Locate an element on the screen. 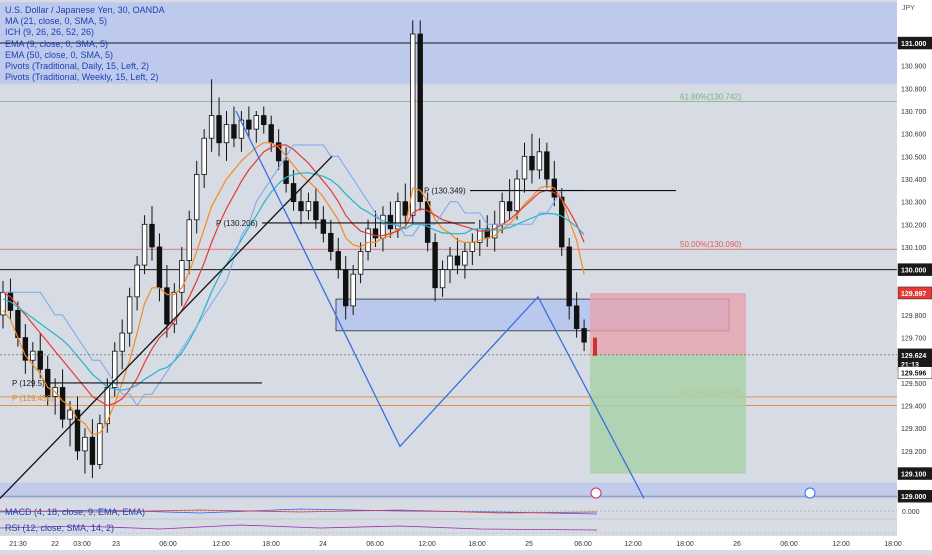 This screenshot has width=932, height=555. time-axis-background is located at coordinates (448, 543).